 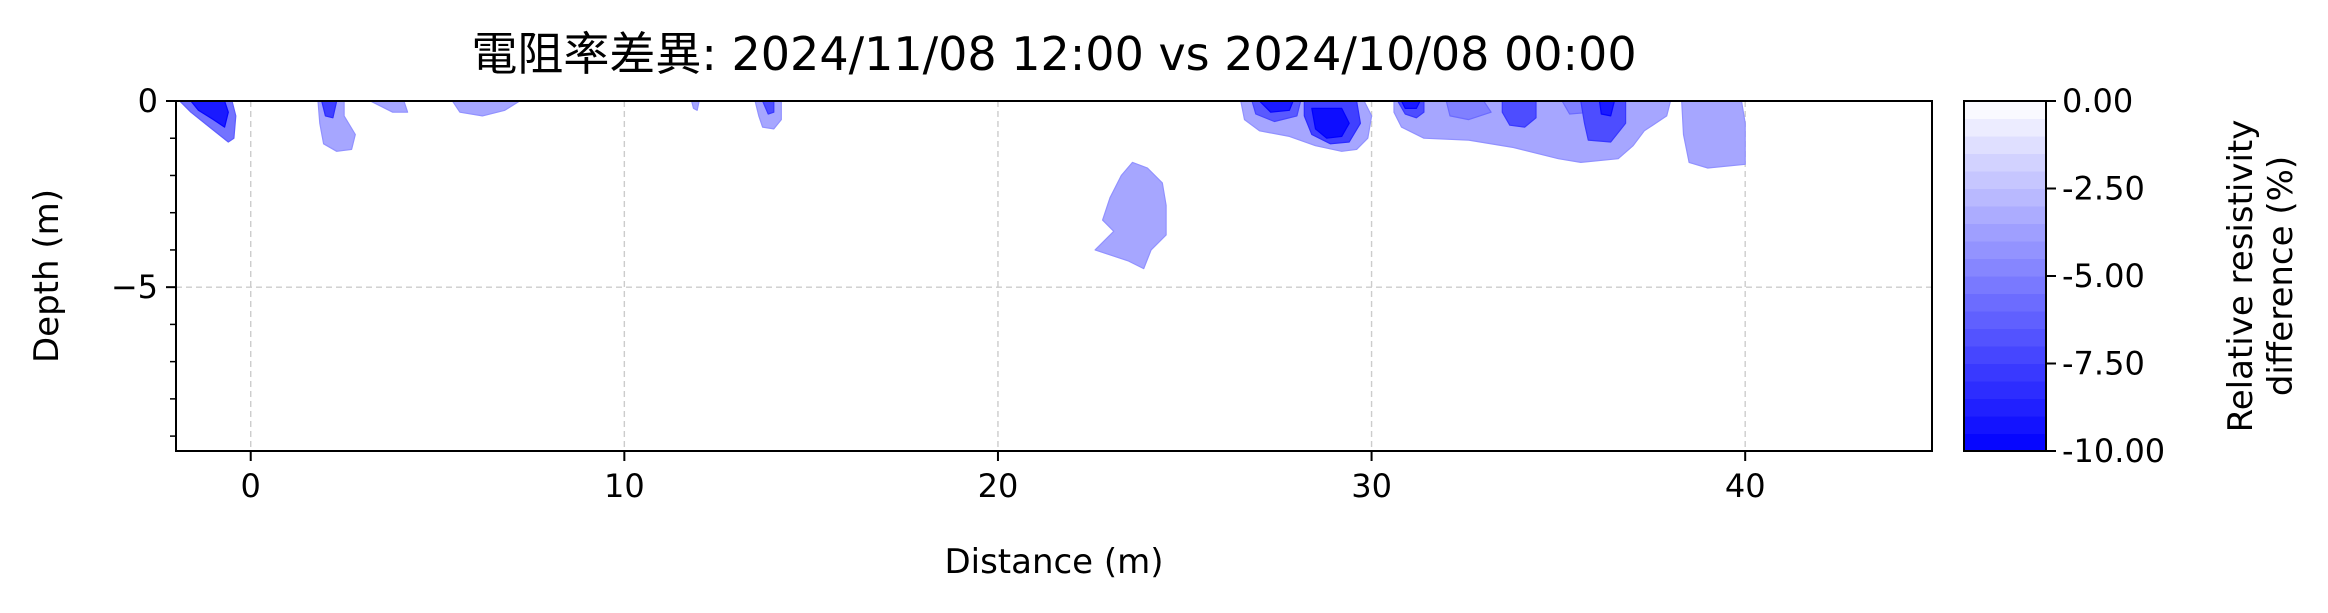 What do you see at coordinates (1130, 215) in the screenshot?
I see `region-anomaly-x23` at bounding box center [1130, 215].